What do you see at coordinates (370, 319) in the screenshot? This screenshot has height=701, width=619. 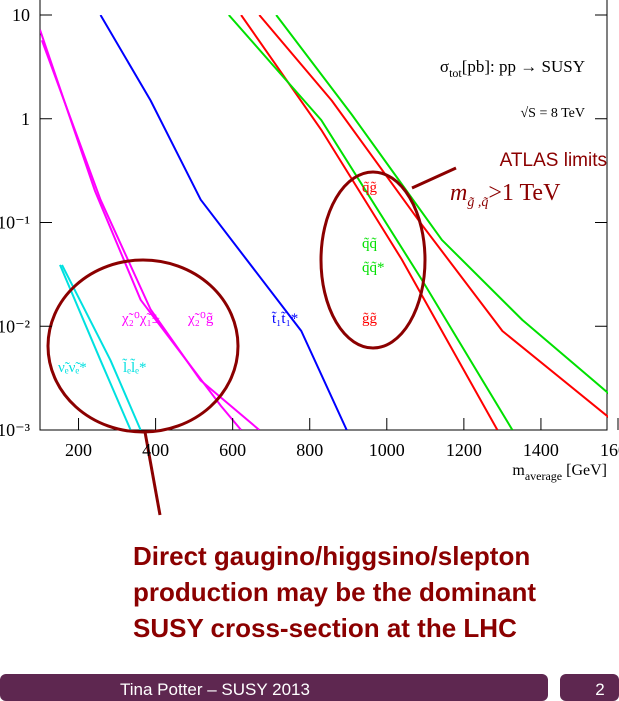 I see `curve-label: g̃g̃` at bounding box center [370, 319].